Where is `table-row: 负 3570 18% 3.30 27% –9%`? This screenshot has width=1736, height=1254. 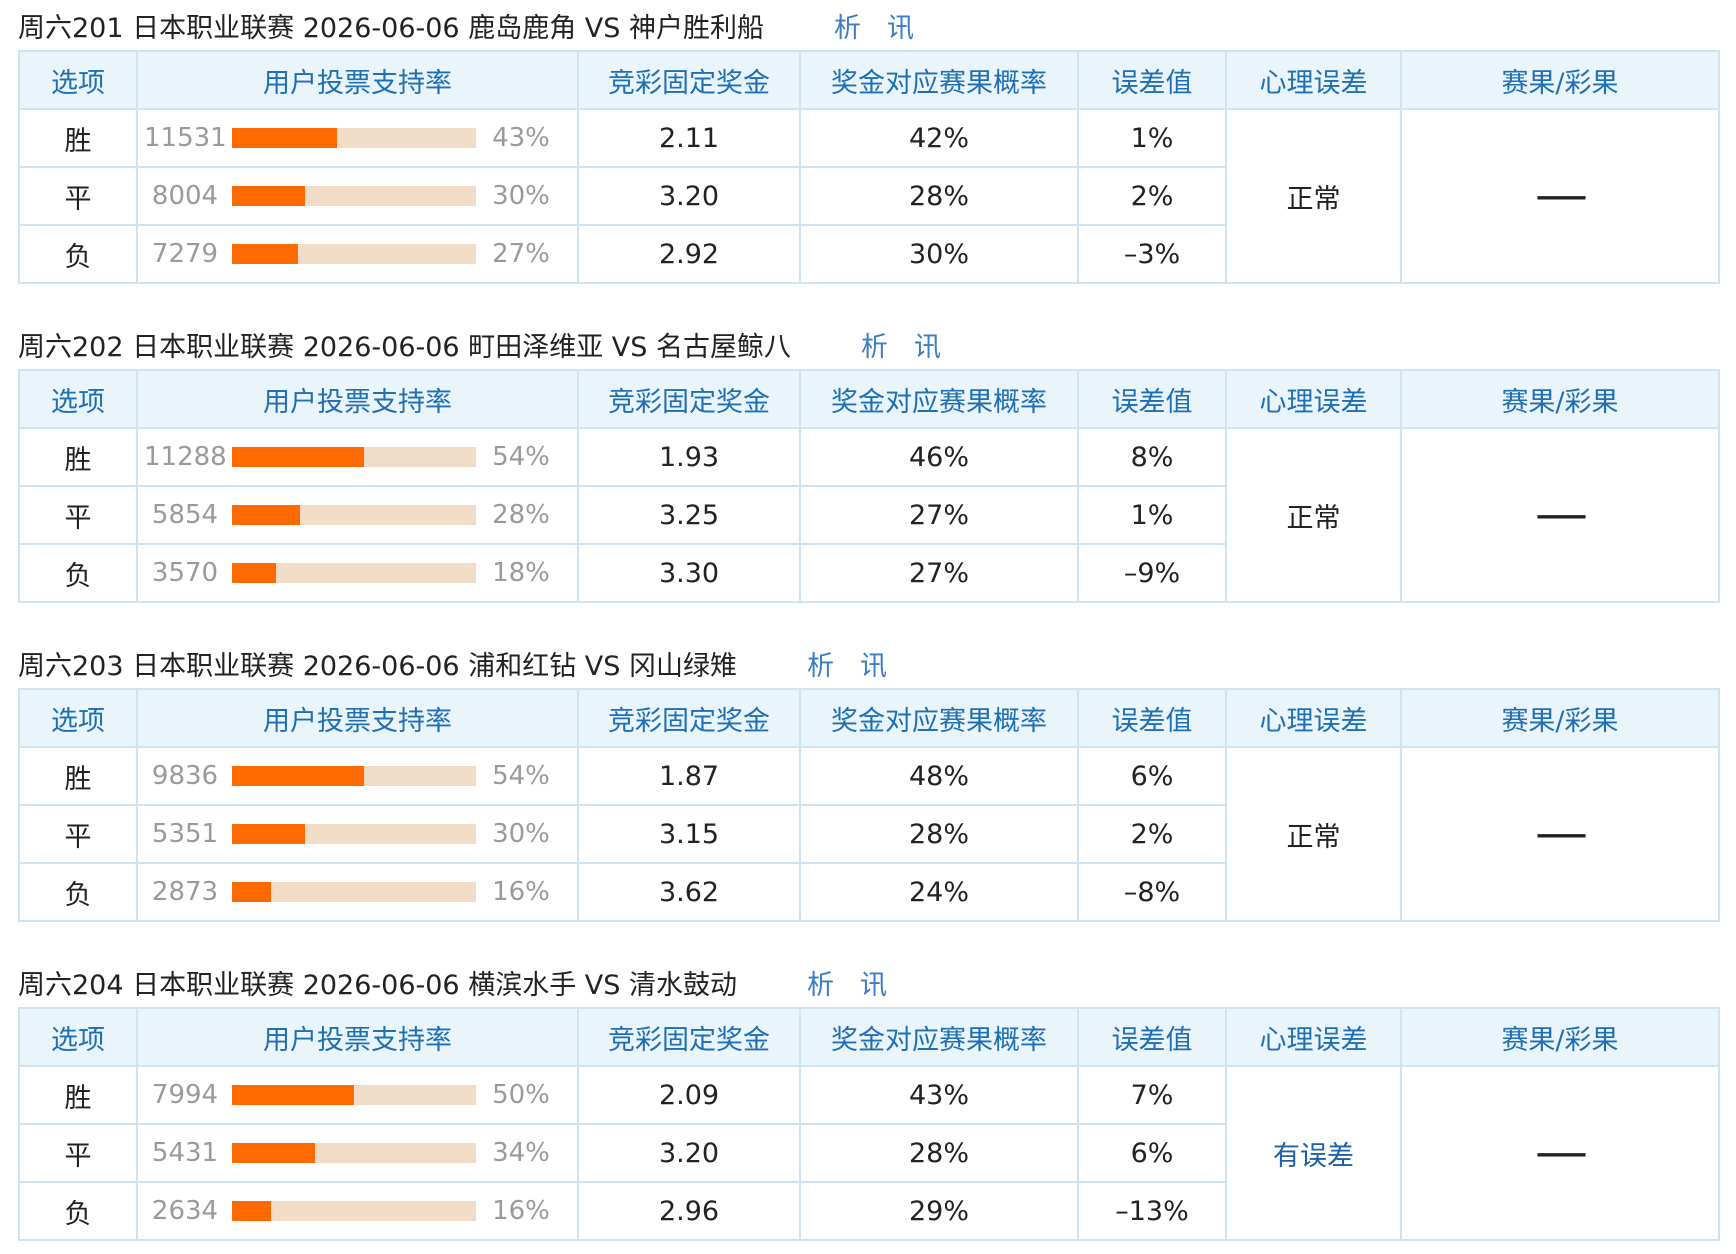
table-row: 负 3570 18% 3.30 27% –9% is located at coordinates (868, 573).